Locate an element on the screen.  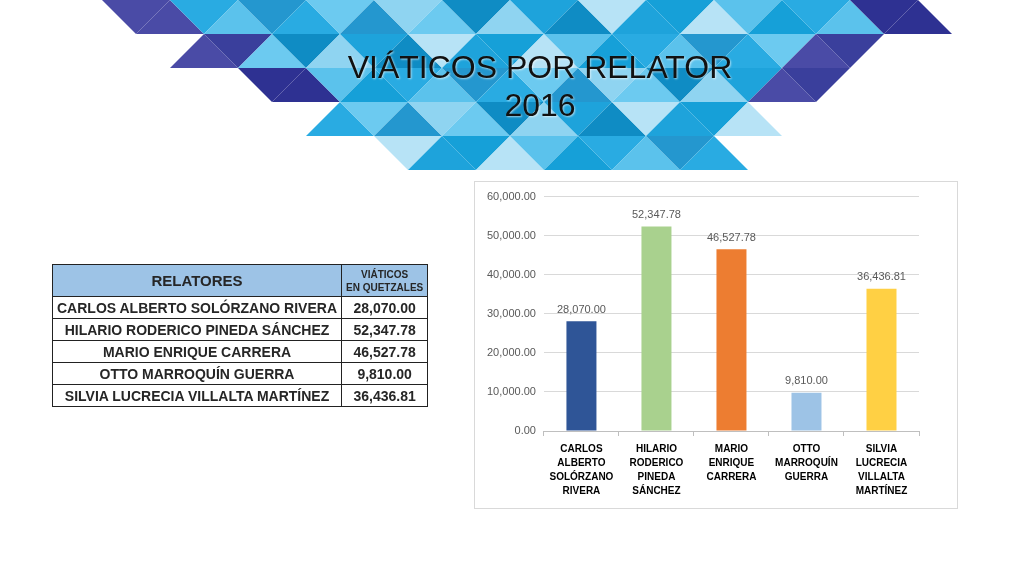
x-tick-label: OTTO MARROQUÍN GUERRA is located at coordinates (806, 462).